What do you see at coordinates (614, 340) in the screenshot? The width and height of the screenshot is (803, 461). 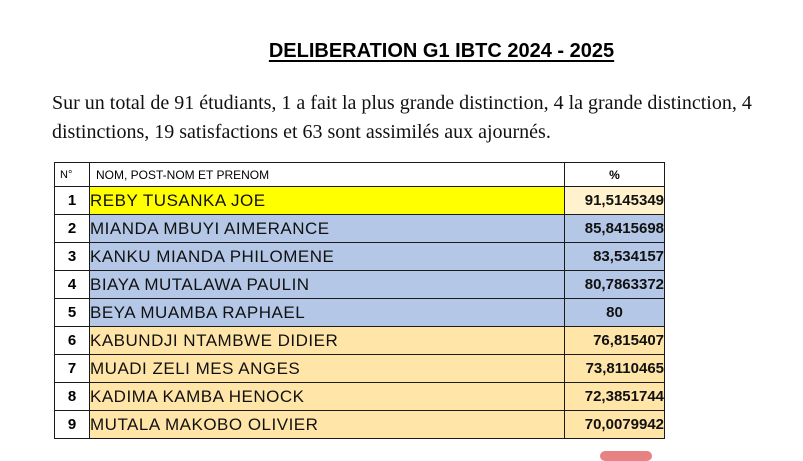 I see `student-percentage: 76,815407` at bounding box center [614, 340].